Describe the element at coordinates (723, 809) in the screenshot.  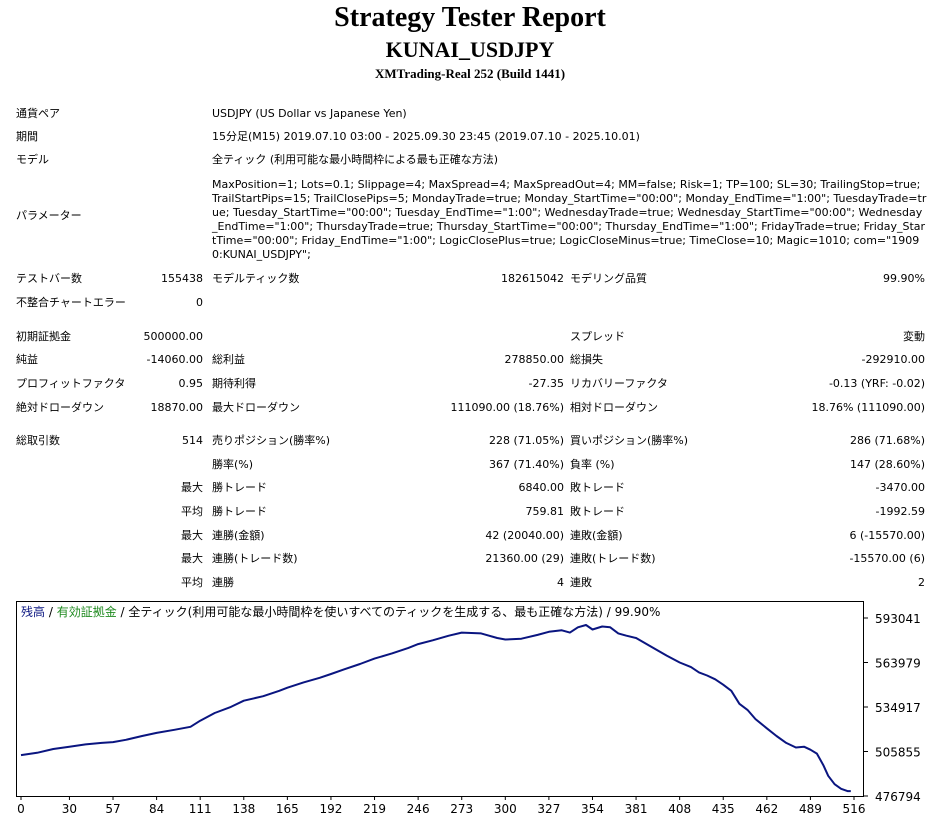
I see `x-tick-label: 435` at that location.